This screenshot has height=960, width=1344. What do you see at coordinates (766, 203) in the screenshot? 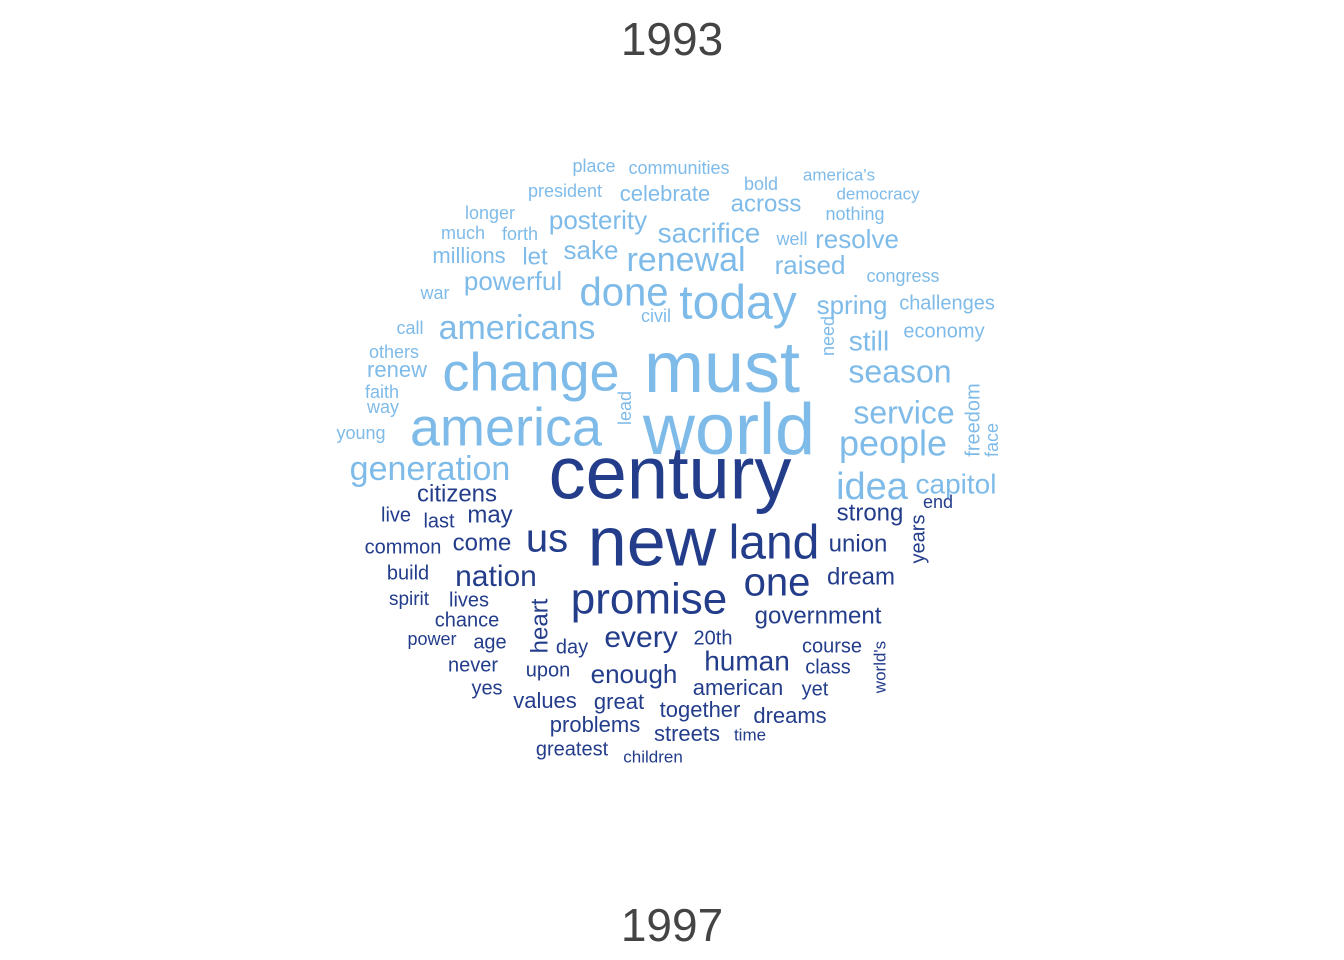
I see `word-across: across` at bounding box center [766, 203].